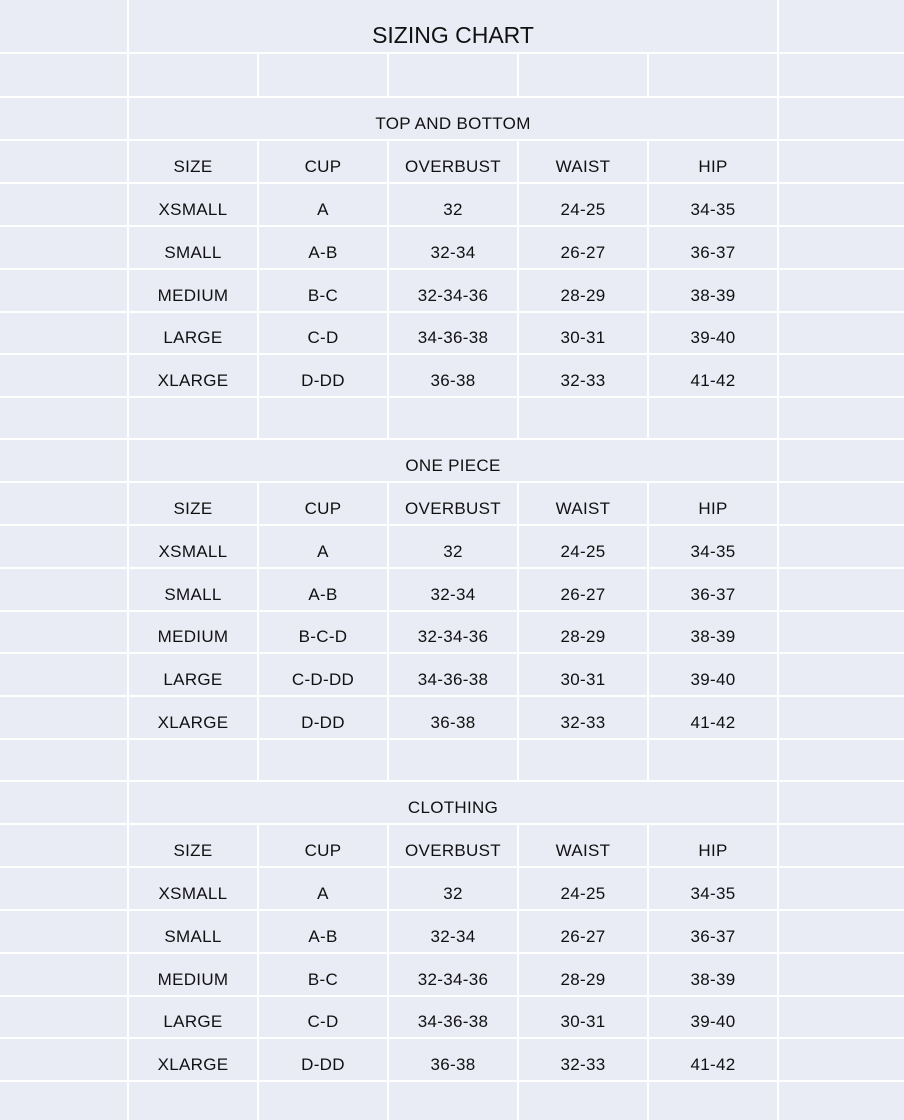 The image size is (904, 1120). What do you see at coordinates (713, 551) in the screenshot?
I see `table-cell: 34-35` at bounding box center [713, 551].